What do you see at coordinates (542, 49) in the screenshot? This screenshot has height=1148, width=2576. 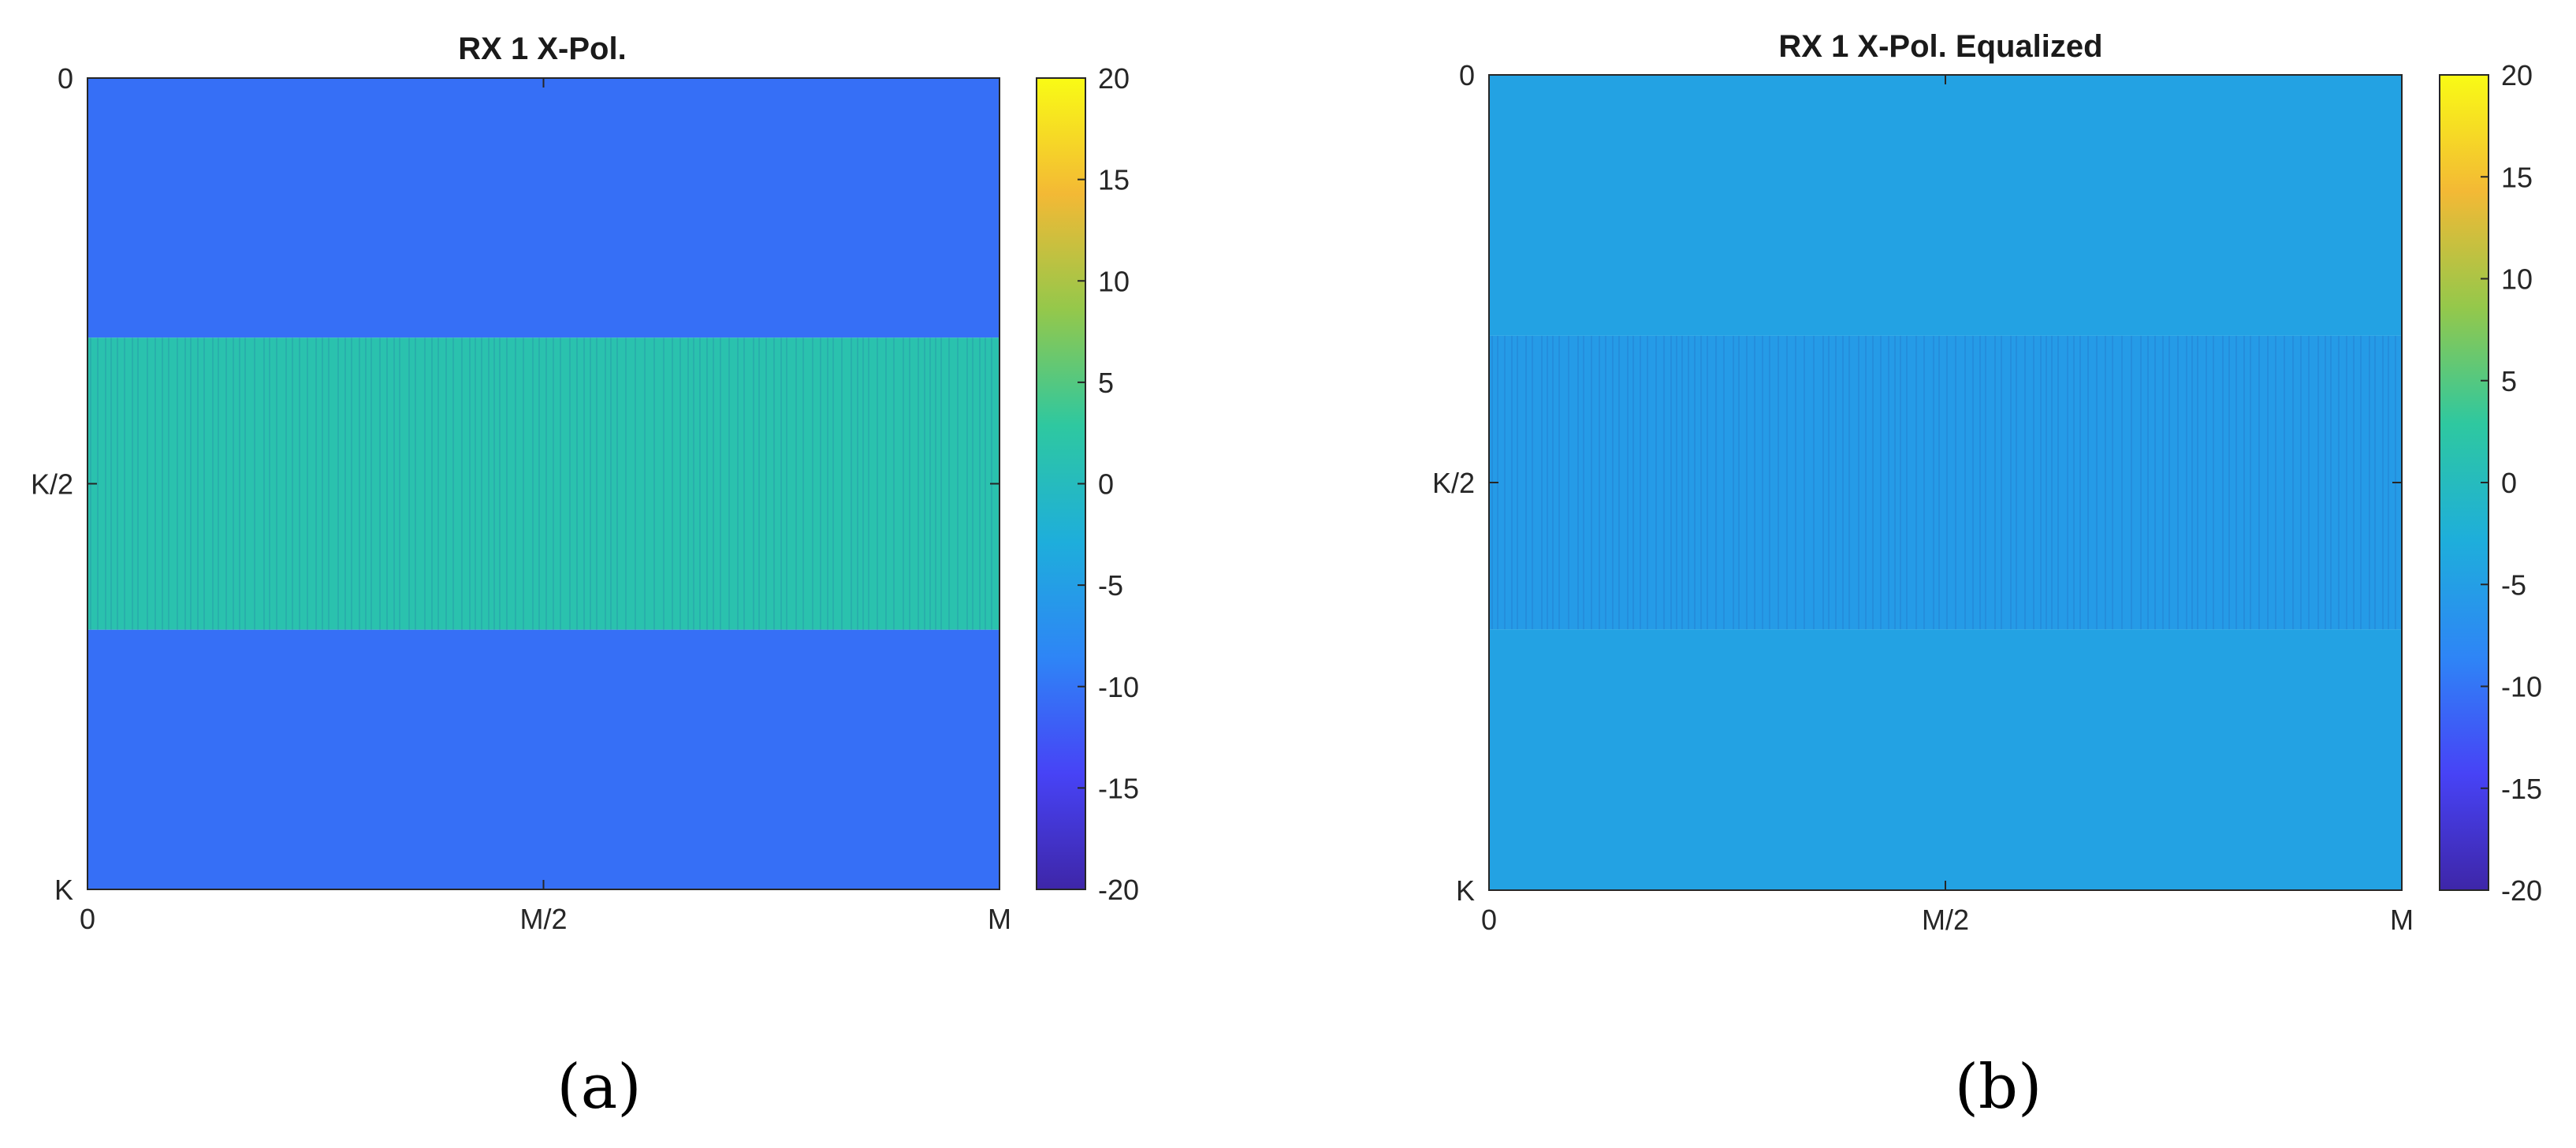 I see `chart-title: RX 1 X-Pol.` at bounding box center [542, 49].